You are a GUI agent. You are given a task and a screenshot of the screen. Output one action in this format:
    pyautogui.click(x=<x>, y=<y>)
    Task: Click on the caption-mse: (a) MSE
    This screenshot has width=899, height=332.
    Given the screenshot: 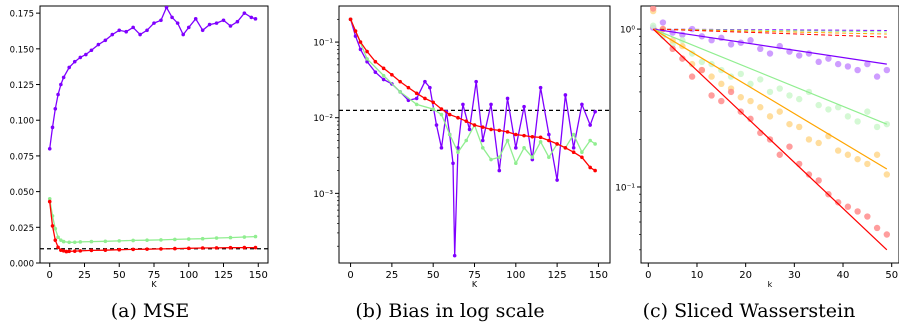 What is the action you would take?
    pyautogui.click(x=150, y=311)
    